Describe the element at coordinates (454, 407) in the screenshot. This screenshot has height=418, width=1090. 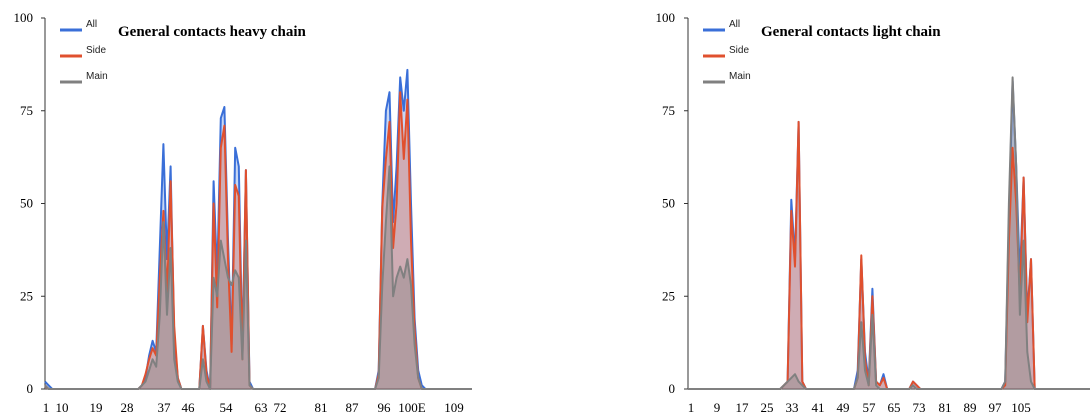
I see `x-tick-label: 109` at that location.